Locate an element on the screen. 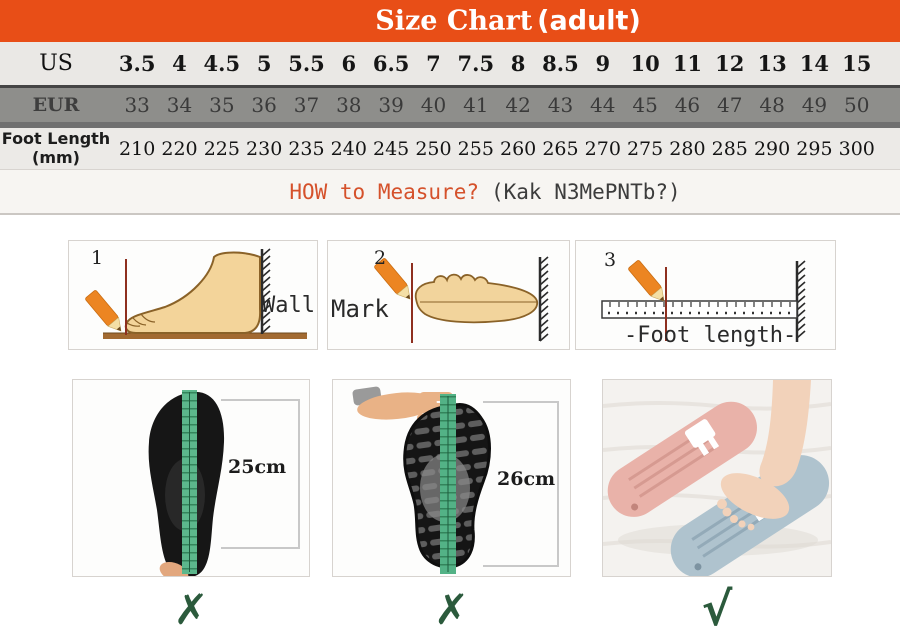 The height and width of the screenshot is (636, 900). wrong-mark-insole: ✗ is located at coordinates (191, 609).